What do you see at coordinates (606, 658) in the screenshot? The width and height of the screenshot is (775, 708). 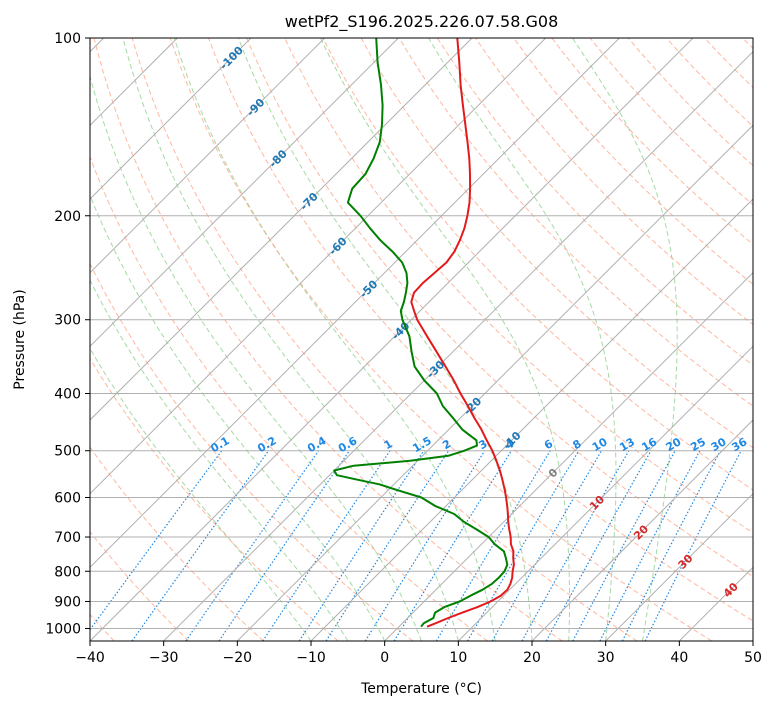 I see `x-tick-label: 30` at bounding box center [606, 658].